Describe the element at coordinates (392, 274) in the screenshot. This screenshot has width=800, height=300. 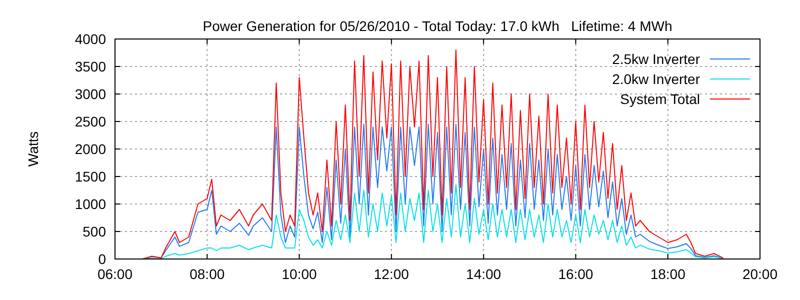
I see `x-tick-label: 12:00` at that location.